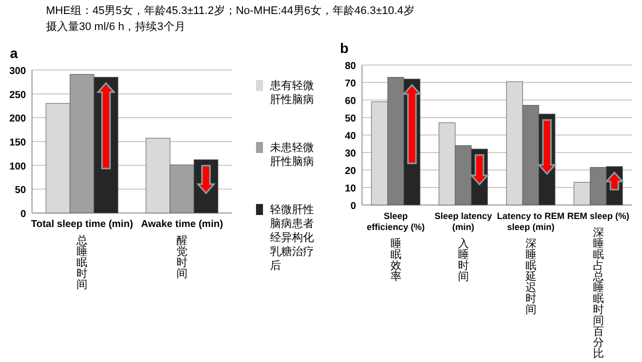 The height and width of the screenshot is (362, 642). I want to click on y-tick-label: 100, so click(17, 166).